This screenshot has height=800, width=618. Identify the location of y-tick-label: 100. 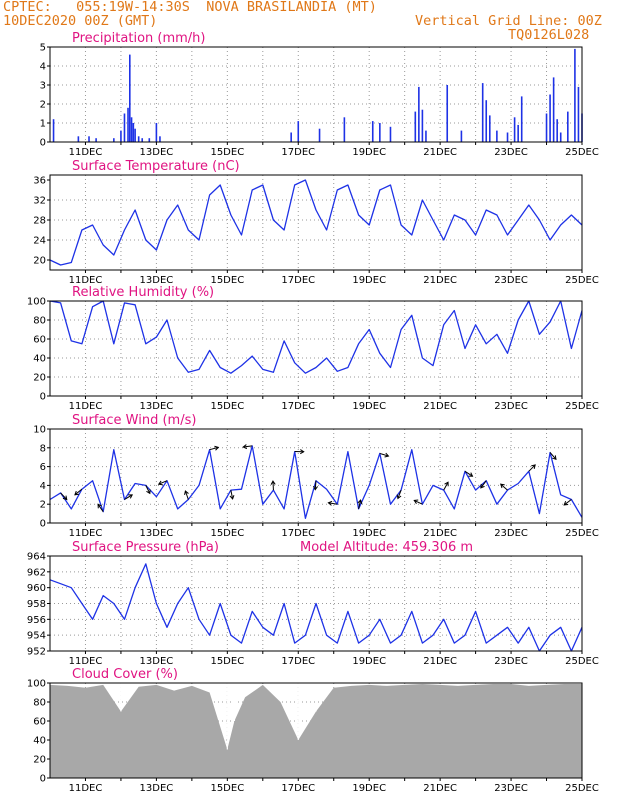
(36, 302).